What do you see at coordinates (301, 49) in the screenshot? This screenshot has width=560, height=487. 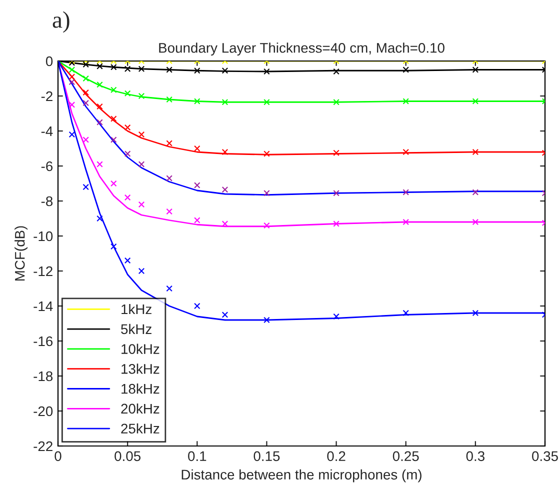 I see `chart-title: Boundary Layer Thickness=40 cm, Mach=0.10` at bounding box center [301, 49].